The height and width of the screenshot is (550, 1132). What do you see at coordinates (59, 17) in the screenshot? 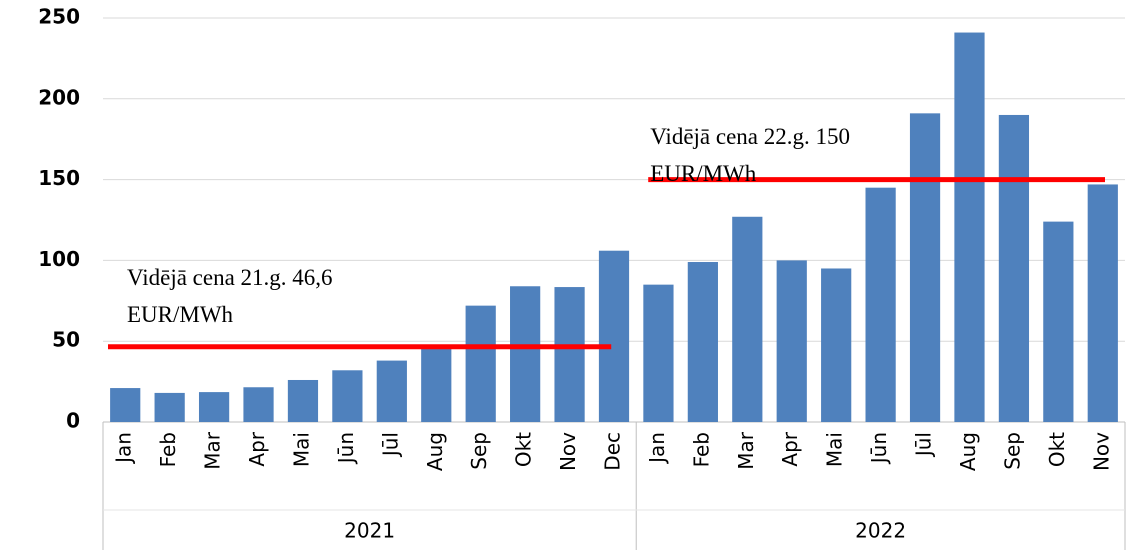
I see `y-tick-label: 250` at bounding box center [59, 17].